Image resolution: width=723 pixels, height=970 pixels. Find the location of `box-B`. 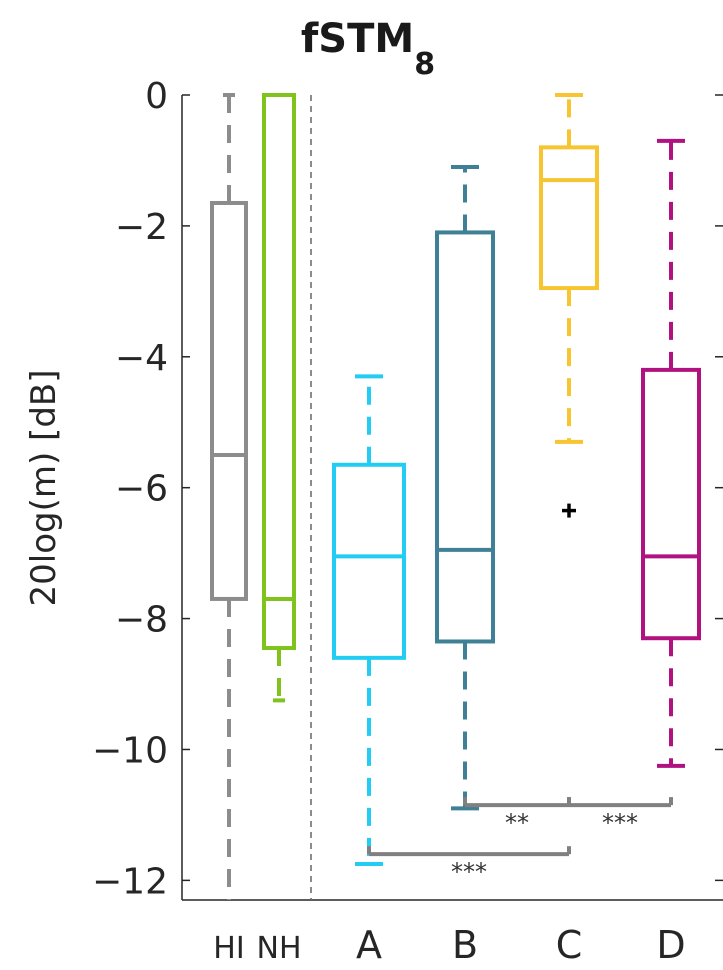

box-B is located at coordinates (465, 437).